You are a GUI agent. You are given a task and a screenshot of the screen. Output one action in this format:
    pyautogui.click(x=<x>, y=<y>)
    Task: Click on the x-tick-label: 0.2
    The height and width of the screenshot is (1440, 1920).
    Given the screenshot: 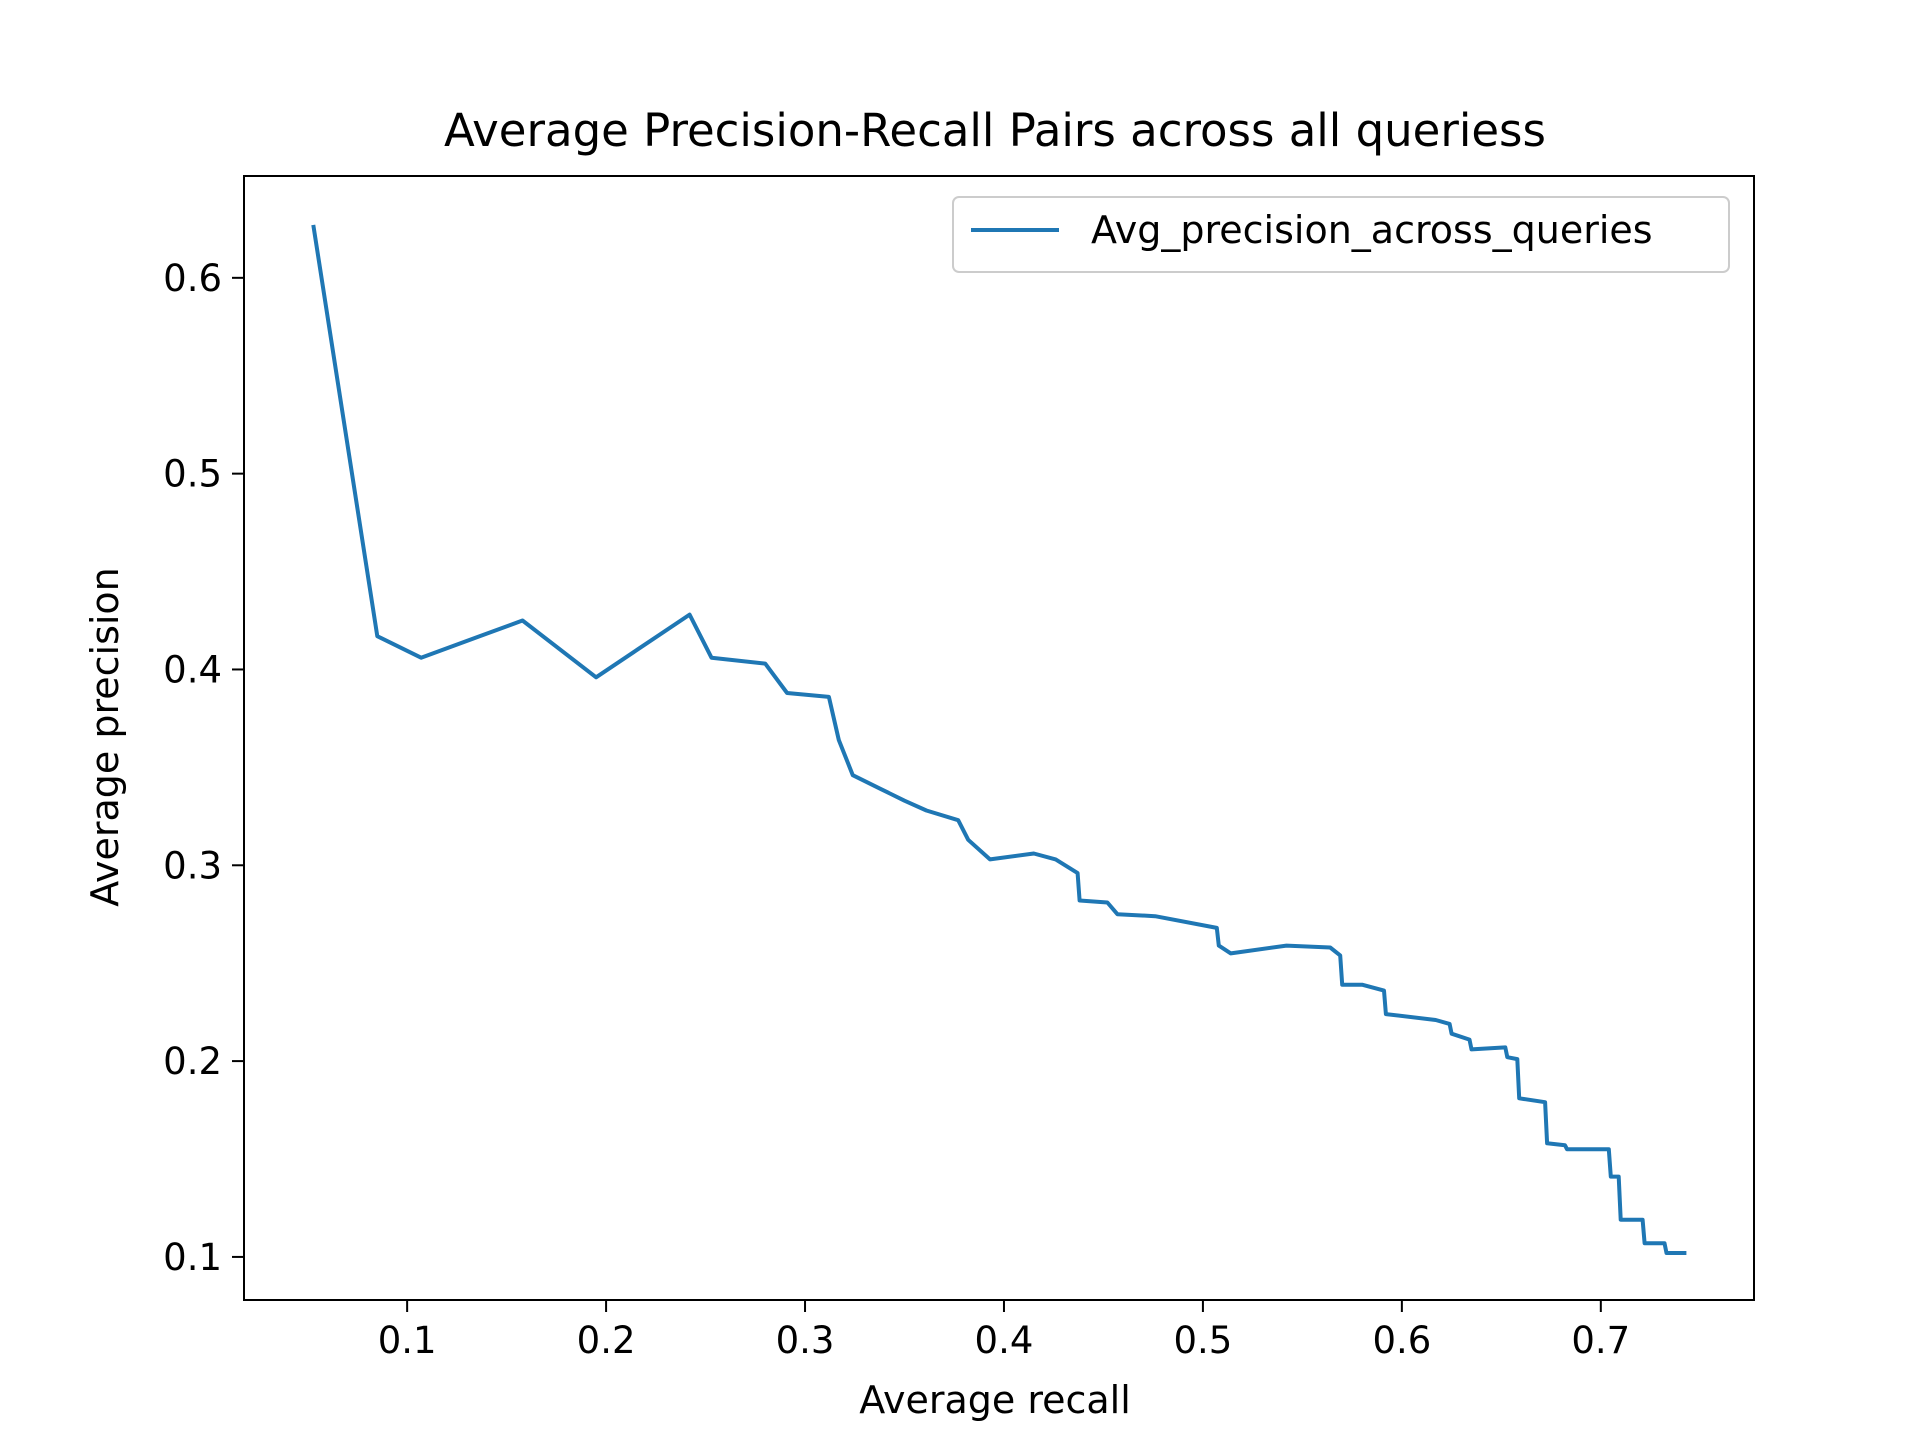 What is the action you would take?
    pyautogui.click(x=606, y=1340)
    